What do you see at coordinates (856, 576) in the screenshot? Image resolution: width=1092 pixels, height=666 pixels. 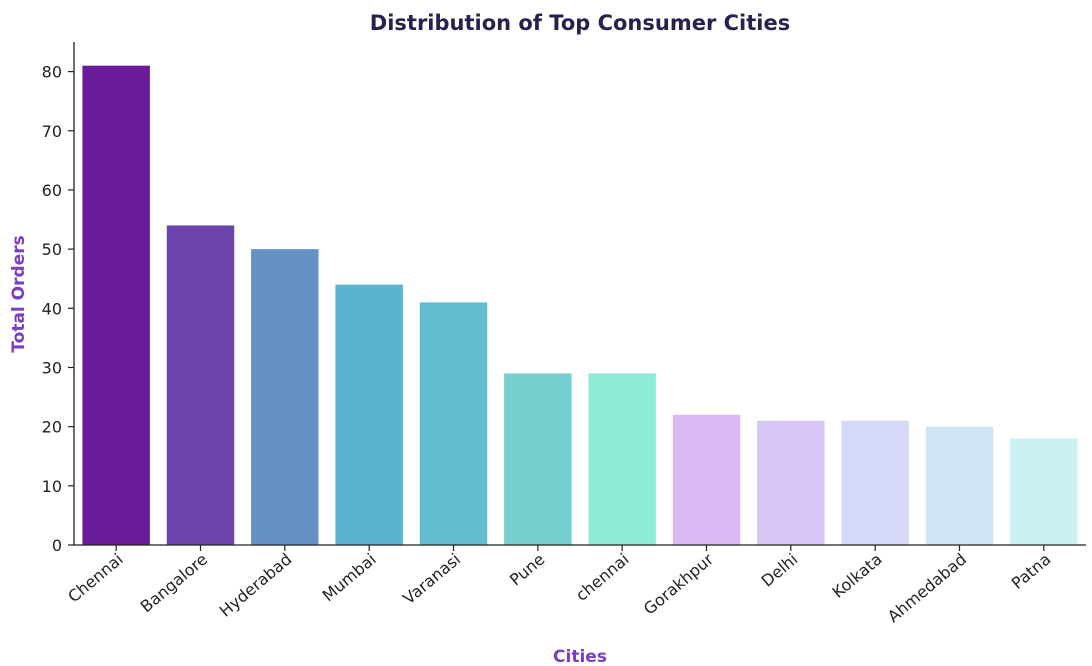 I see `x-tick-label: Kolkata` at bounding box center [856, 576].